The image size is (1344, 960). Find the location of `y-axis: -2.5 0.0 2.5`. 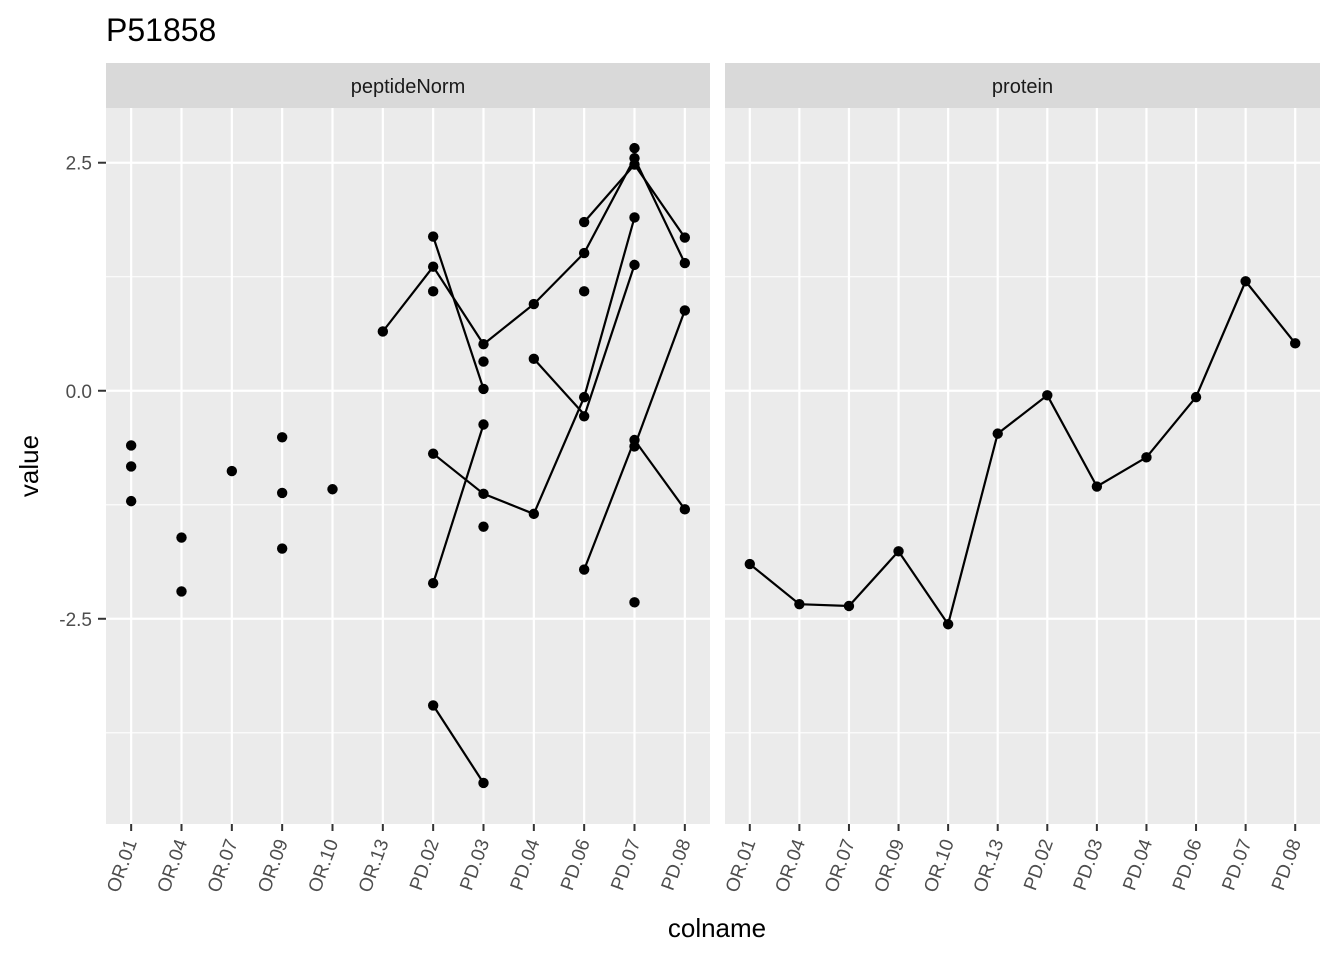

y-axis: -2.5 0.0 2.5 is located at coordinates (82, 392).